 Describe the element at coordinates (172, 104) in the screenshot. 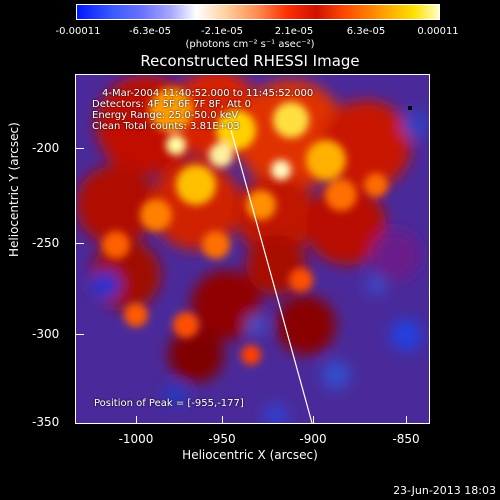

I see `info-detectors: Detectors: 4F 5F 6F 7F 8F, Att 0` at that location.